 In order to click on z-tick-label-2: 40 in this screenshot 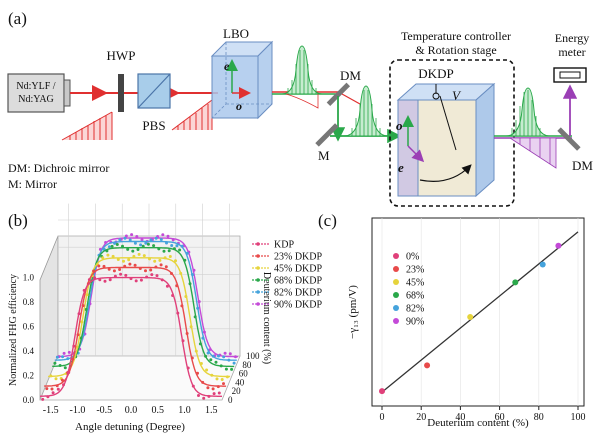, I will do `click(240, 382)`.